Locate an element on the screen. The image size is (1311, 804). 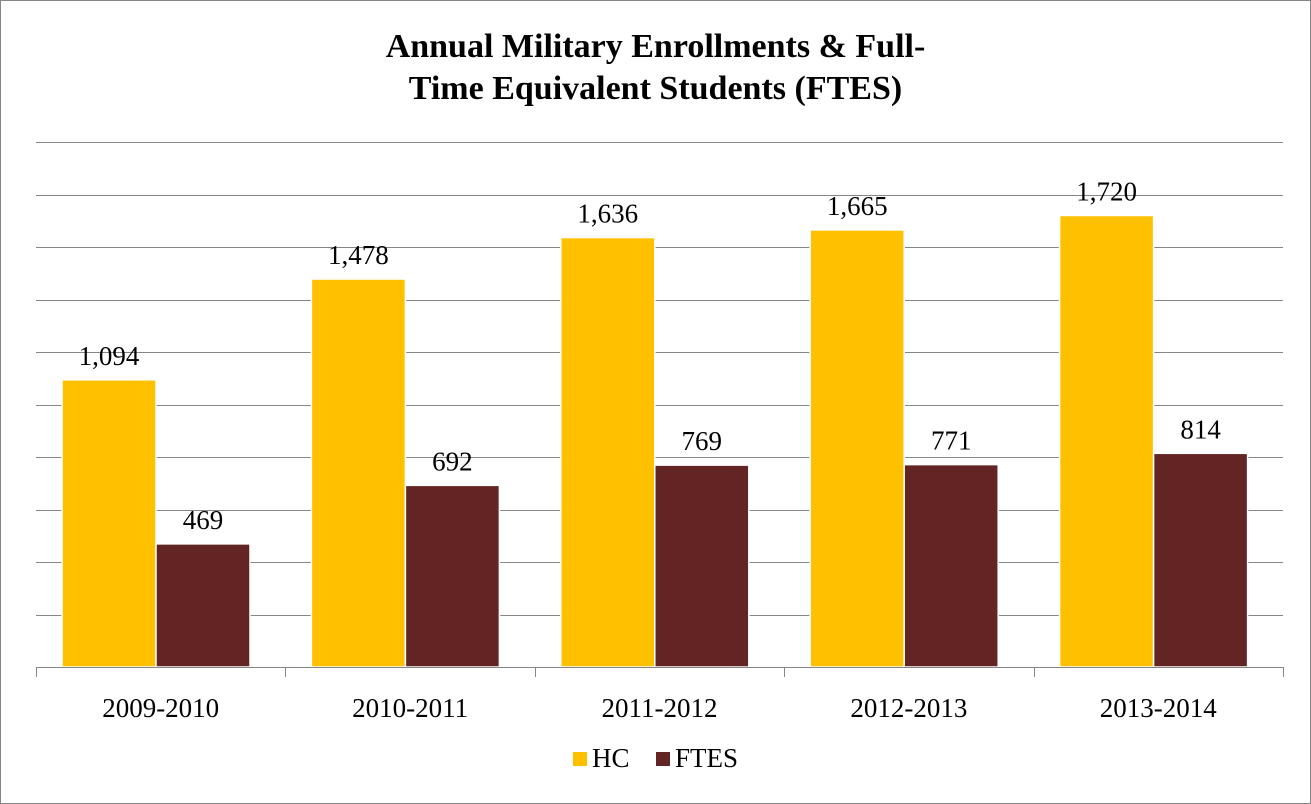
data-label: 771 is located at coordinates (951, 441).